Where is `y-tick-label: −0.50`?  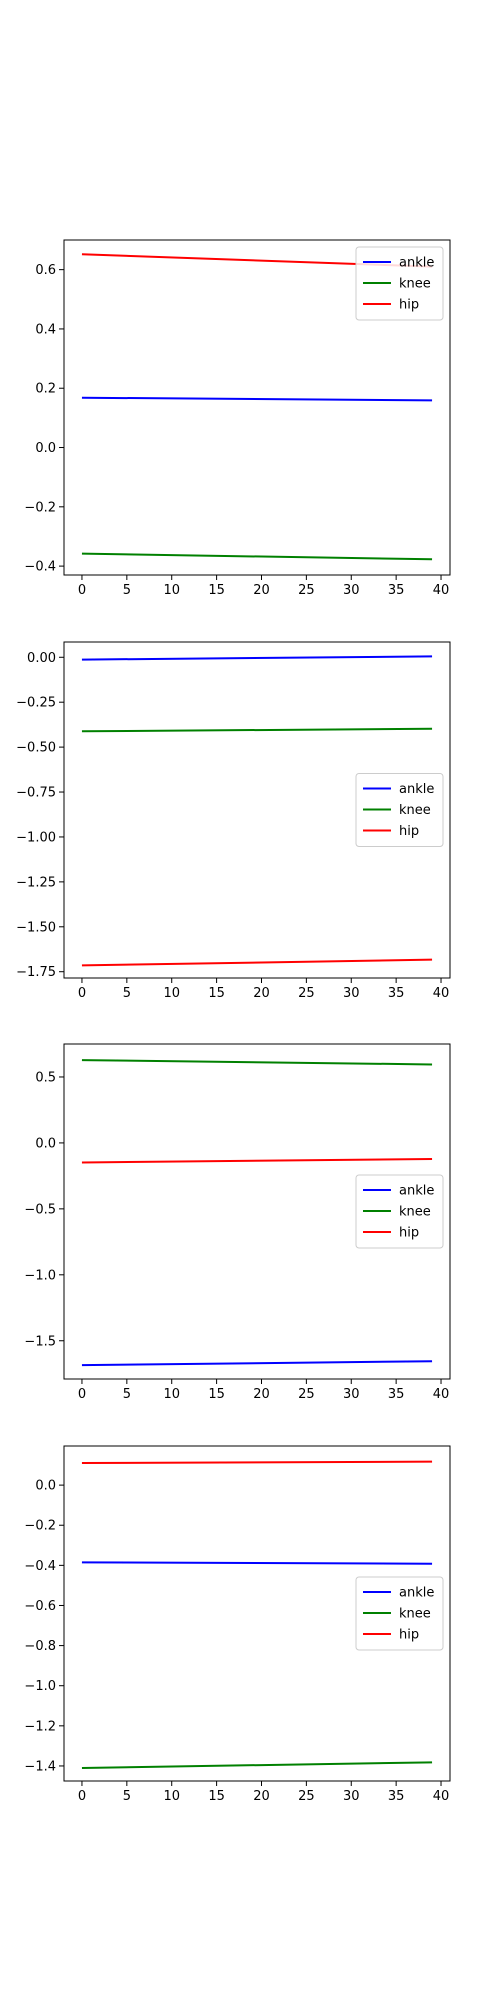
y-tick-label: −0.50 is located at coordinates (36, 748).